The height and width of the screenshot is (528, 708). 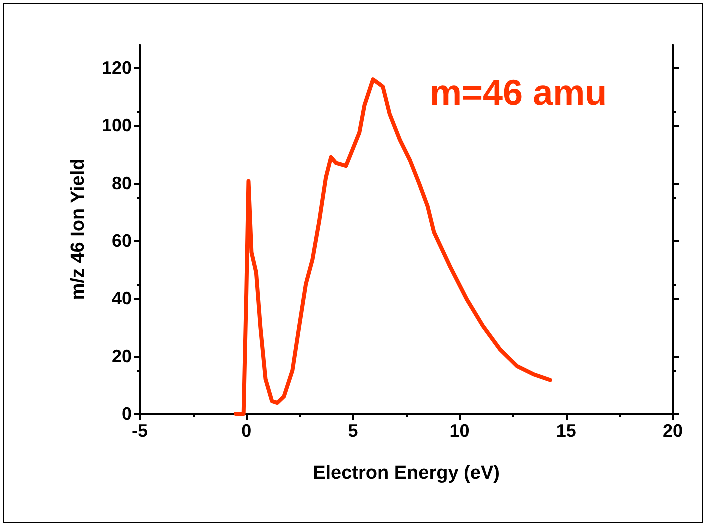 I want to click on y-axis-title: m/z 46 Ion Yield, so click(x=78, y=229).